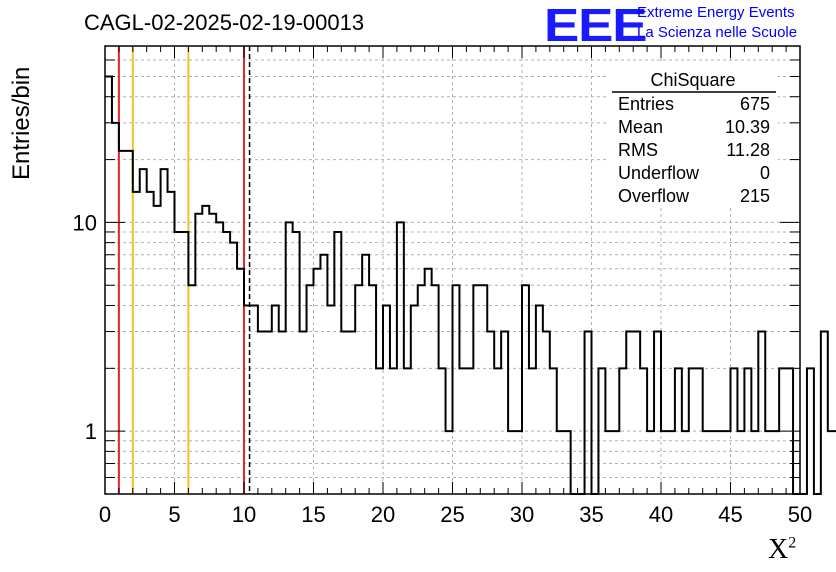 The image size is (836, 572). Describe the element at coordinates (640, 127) in the screenshot. I see `stats-row-label: Mean` at that location.